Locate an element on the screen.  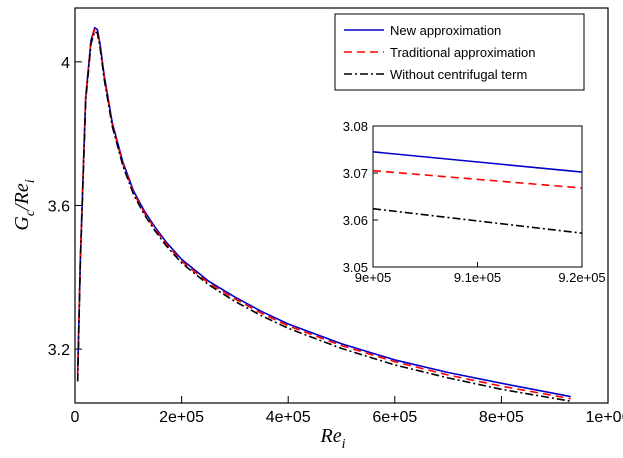
y-axis-title: Gc/Rei is located at coordinates (24, 204).